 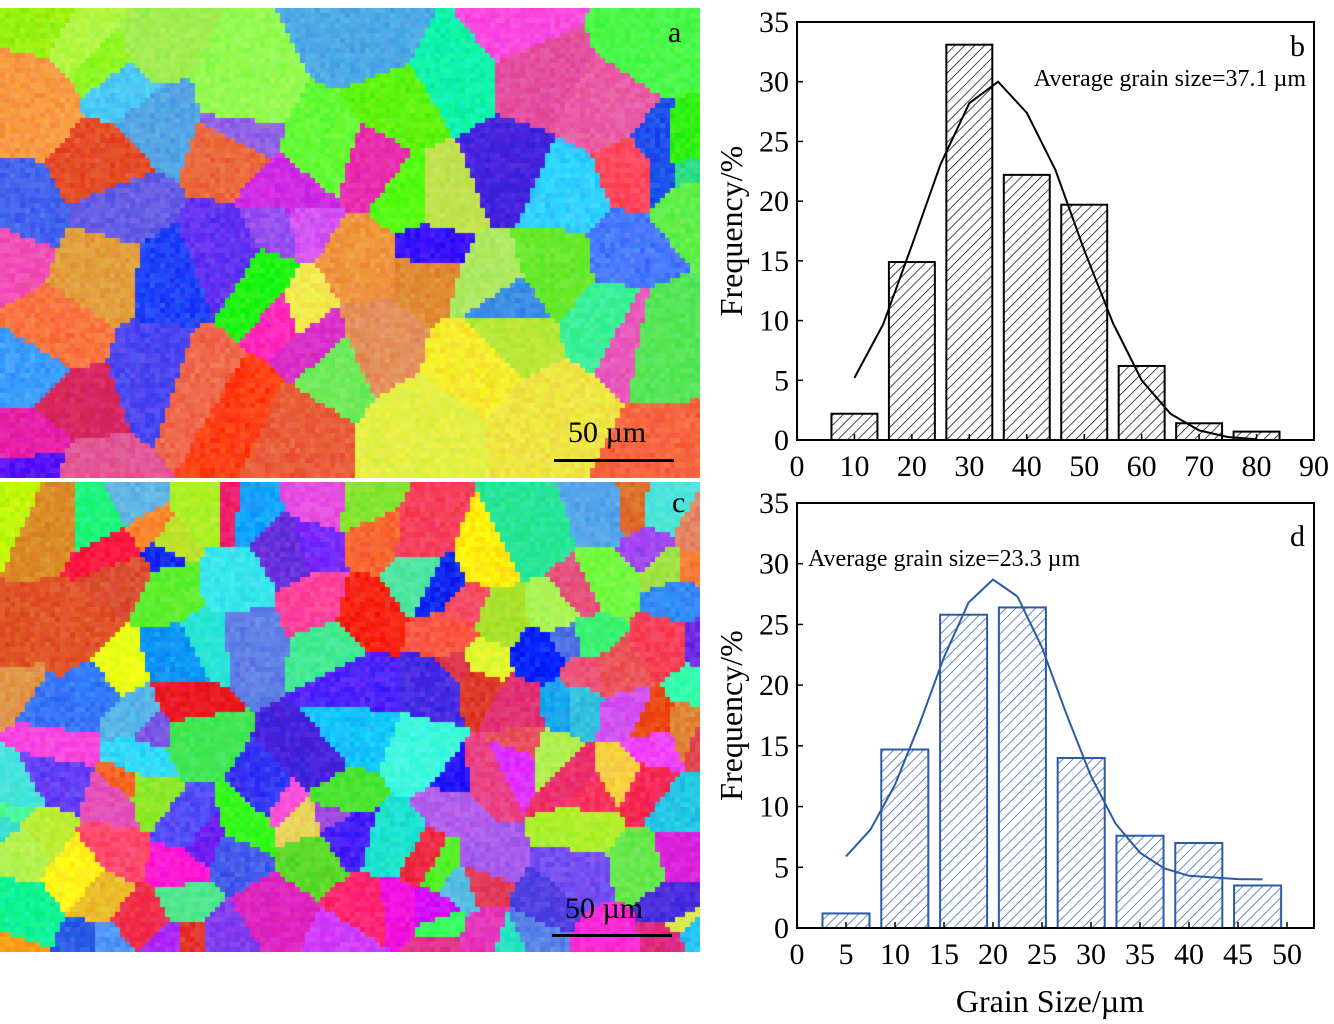 What do you see at coordinates (679, 502) in the screenshot?
I see `panel-letter-c: c` at bounding box center [679, 502].